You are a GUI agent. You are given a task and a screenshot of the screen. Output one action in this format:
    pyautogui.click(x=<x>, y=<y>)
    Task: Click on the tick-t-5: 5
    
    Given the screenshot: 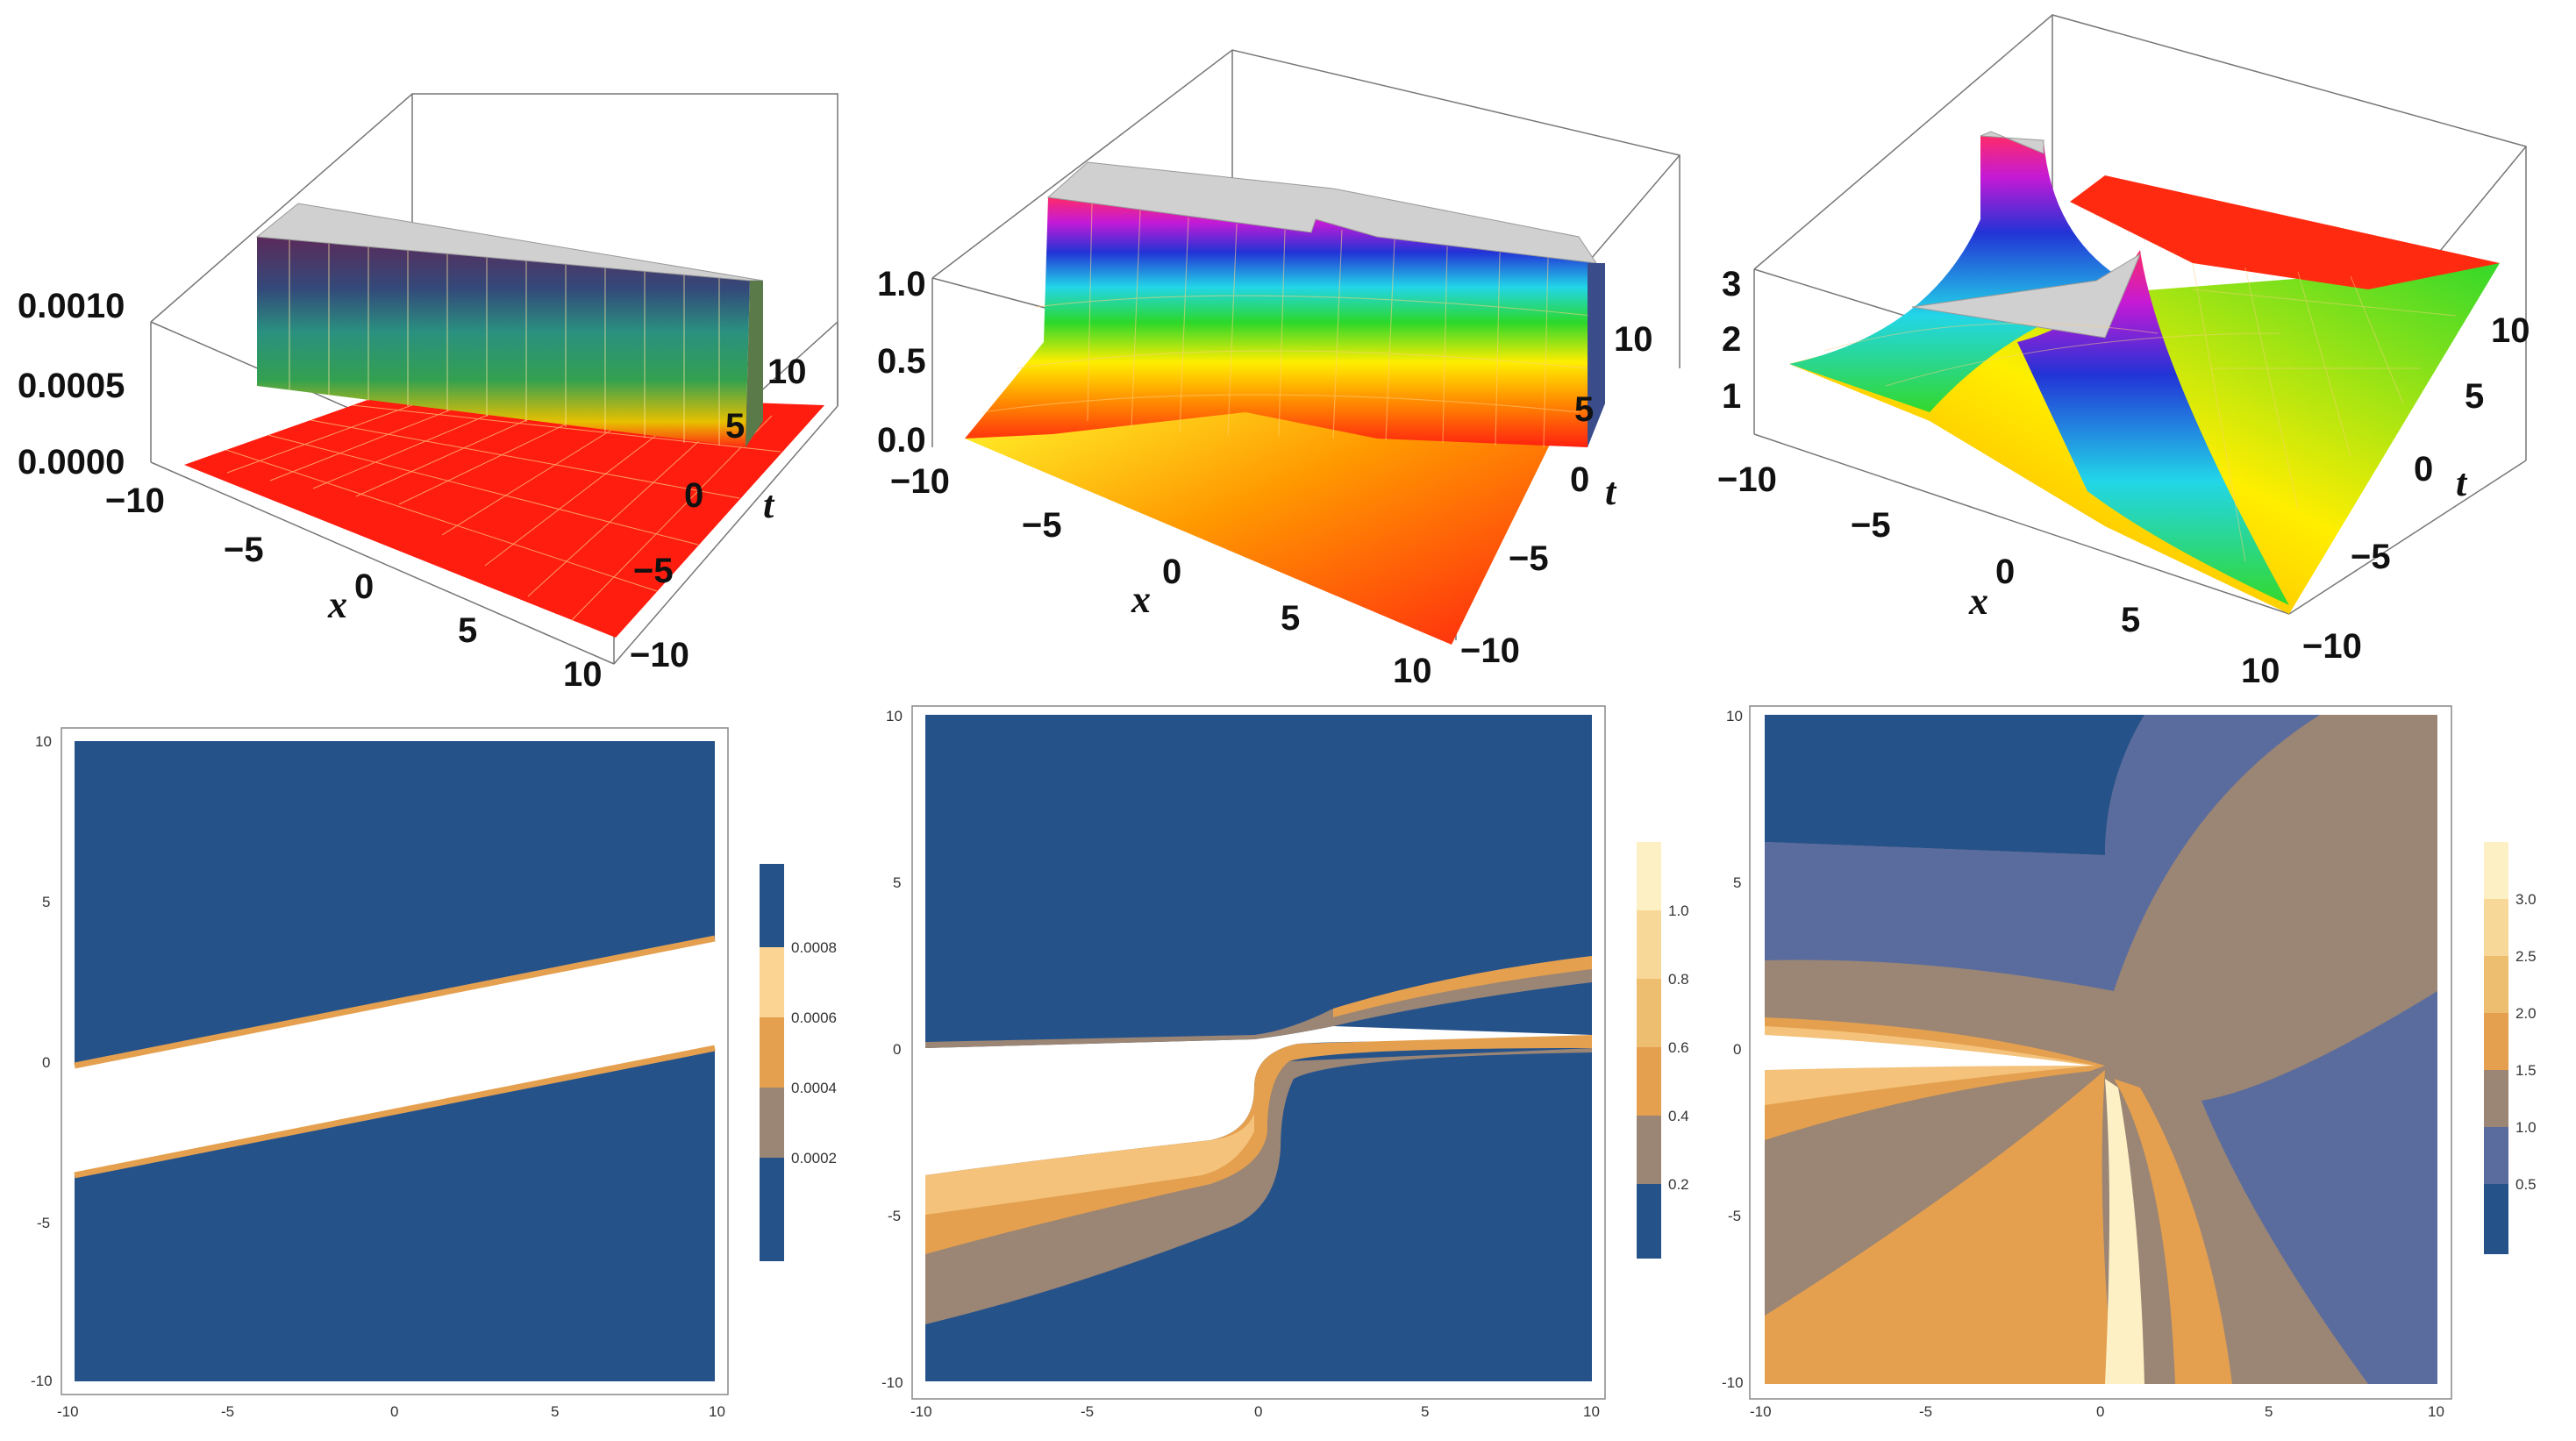 What is the action you would take?
    pyautogui.click(x=2475, y=396)
    